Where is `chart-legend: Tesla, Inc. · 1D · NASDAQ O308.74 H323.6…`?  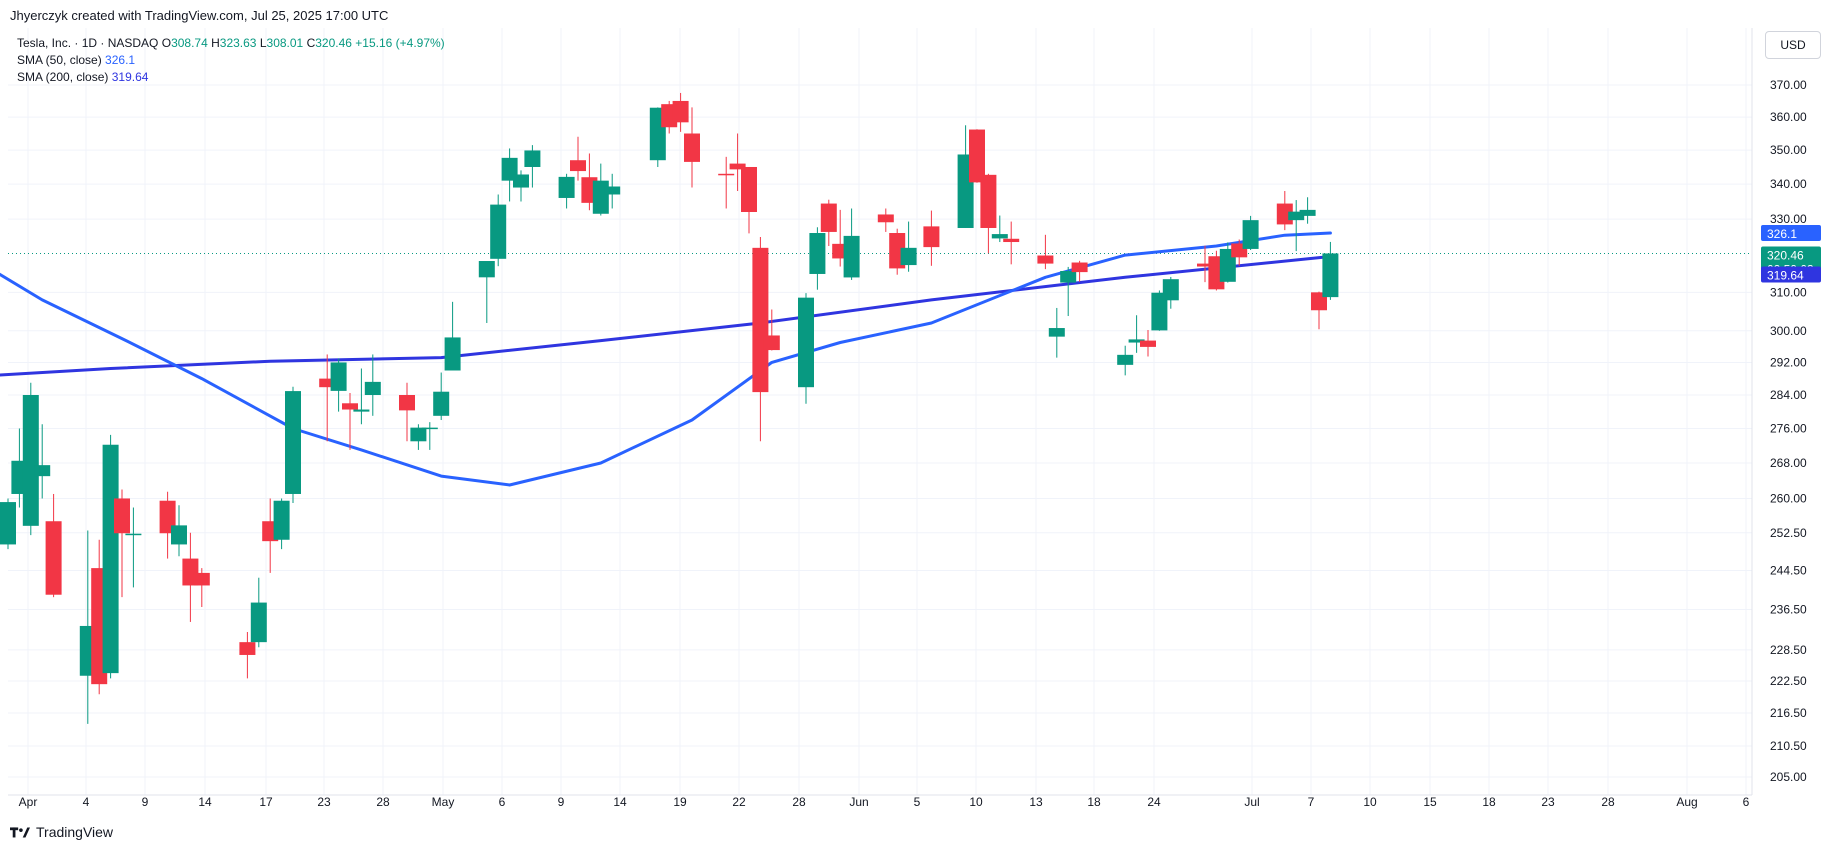 chart-legend: Tesla, Inc. · 1D · NASDAQ O308.74 H323.6… is located at coordinates (231, 60).